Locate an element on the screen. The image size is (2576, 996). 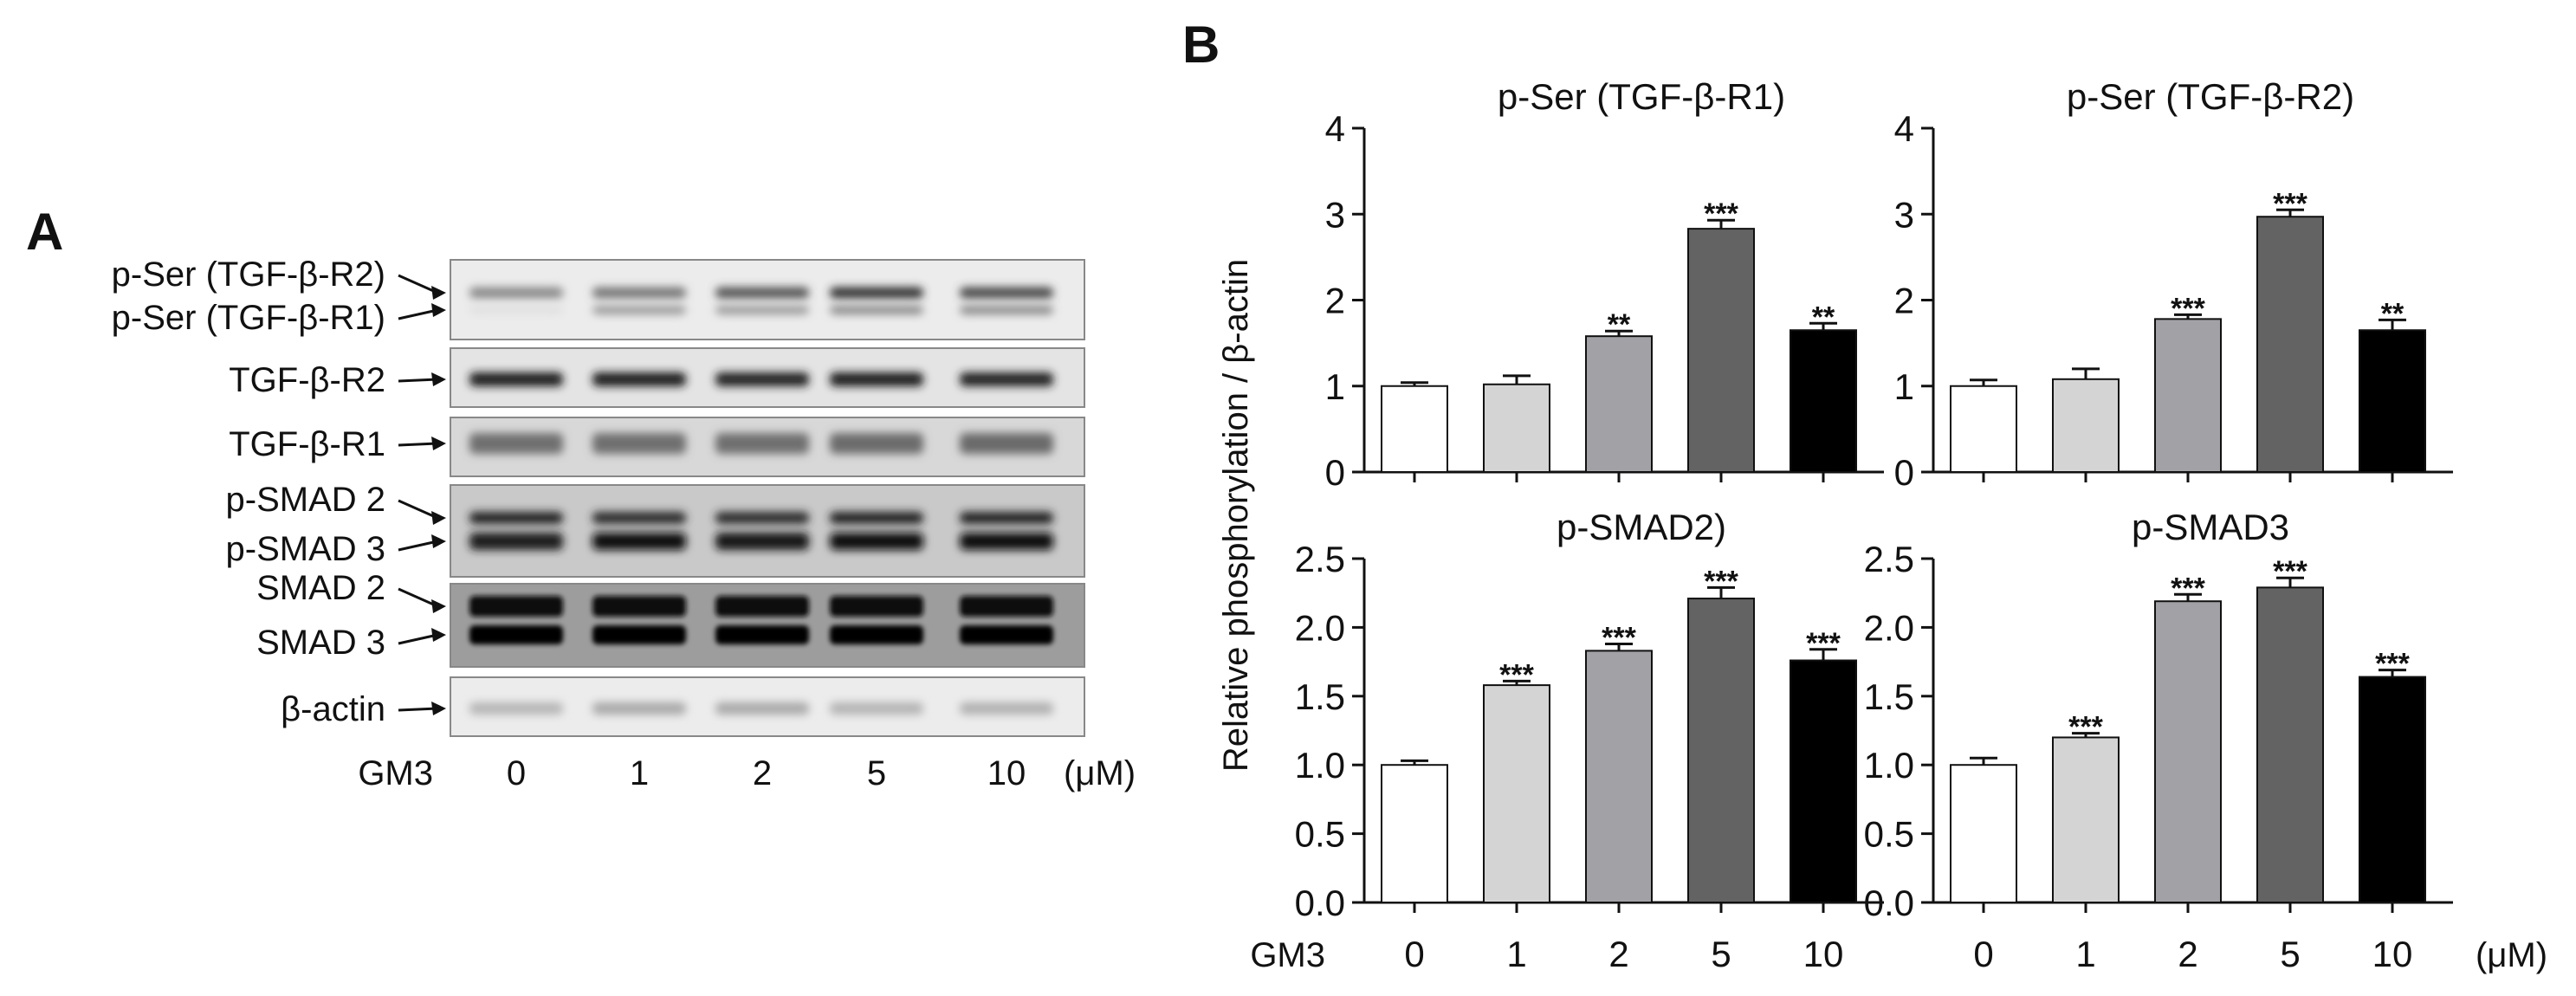
x-tick-label: 10 is located at coordinates (1823, 954).